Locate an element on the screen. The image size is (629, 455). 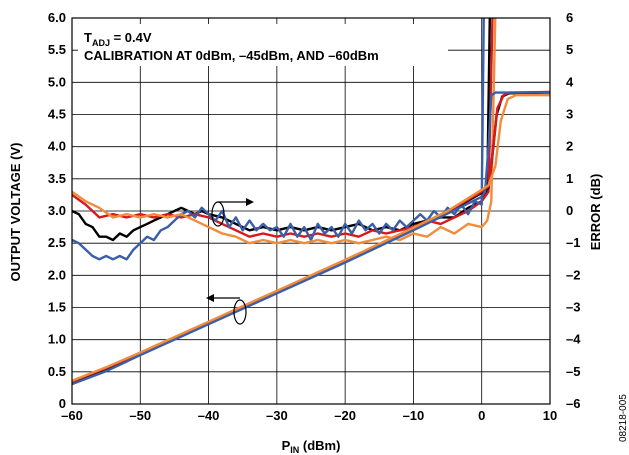
annotation-t-sub: ADJ is located at coordinates (101, 43).